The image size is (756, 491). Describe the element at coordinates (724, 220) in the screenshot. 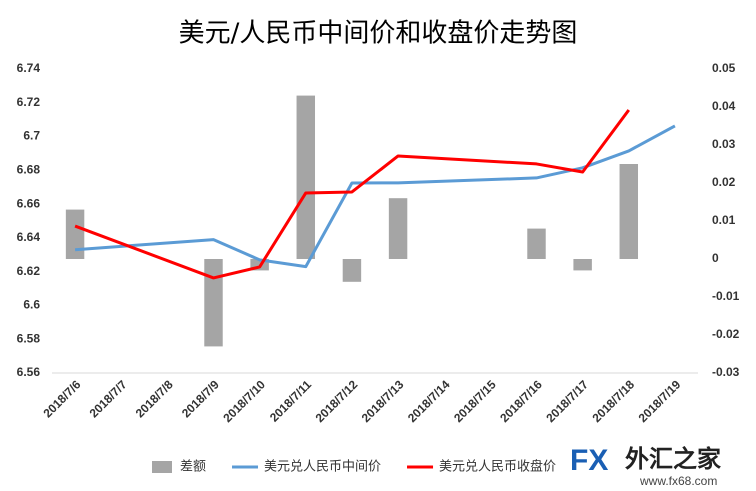

I see `y2-tick-label: 0.01` at that location.